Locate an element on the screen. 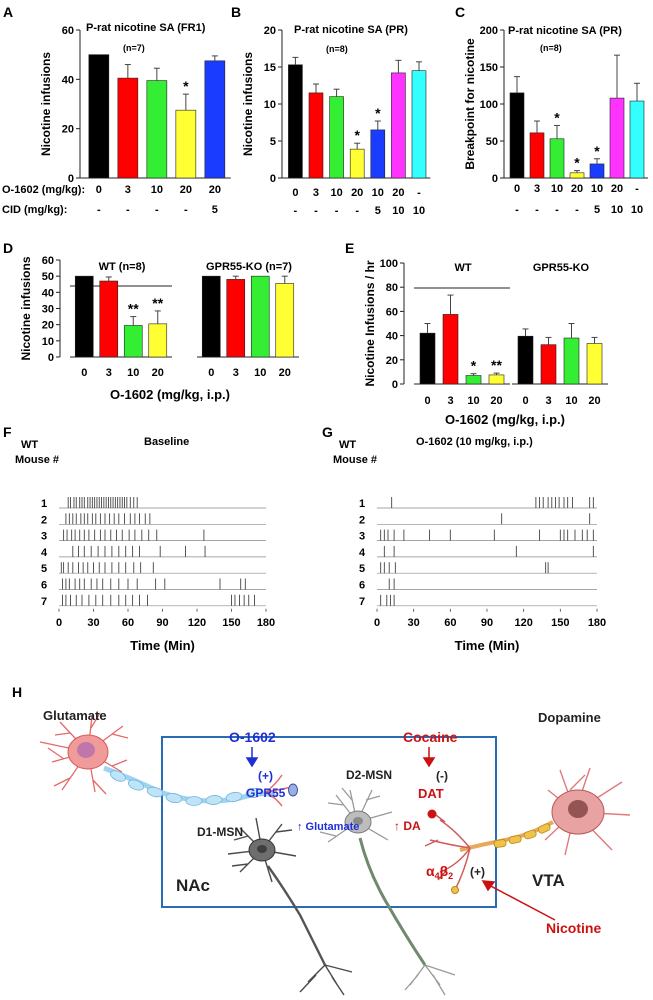 This screenshot has height=1000, width=653. n-label: (n=7) is located at coordinates (134, 48).